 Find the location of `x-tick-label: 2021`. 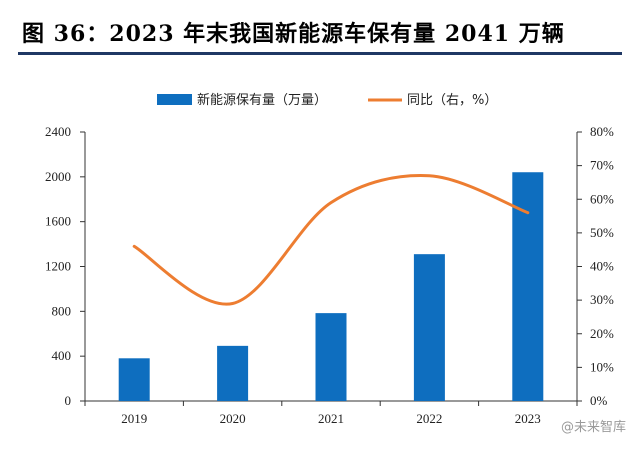

x-tick-label: 2021 is located at coordinates (331, 418).